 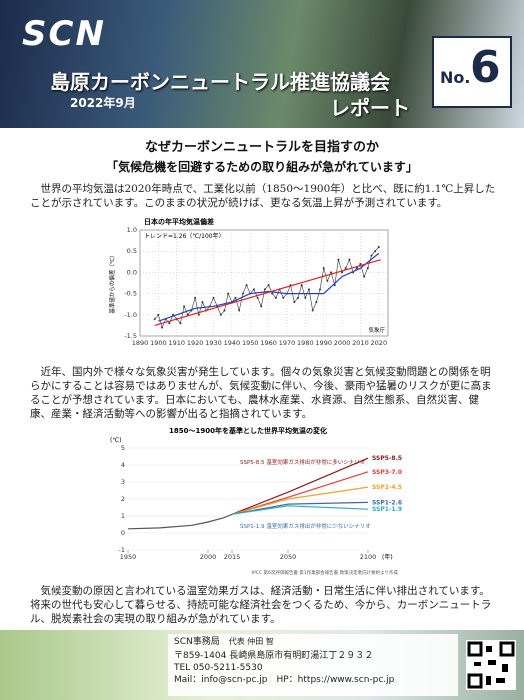 What do you see at coordinates (140, 343) in the screenshot?
I see `x-tick-label: 1890` at bounding box center [140, 343].